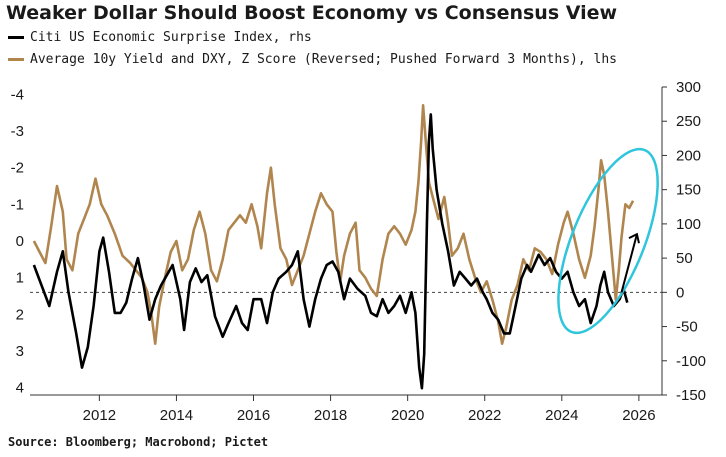 The height and width of the screenshot is (457, 726). What do you see at coordinates (680, 292) in the screenshot?
I see `y-right-tick-label: 0` at bounding box center [680, 292].